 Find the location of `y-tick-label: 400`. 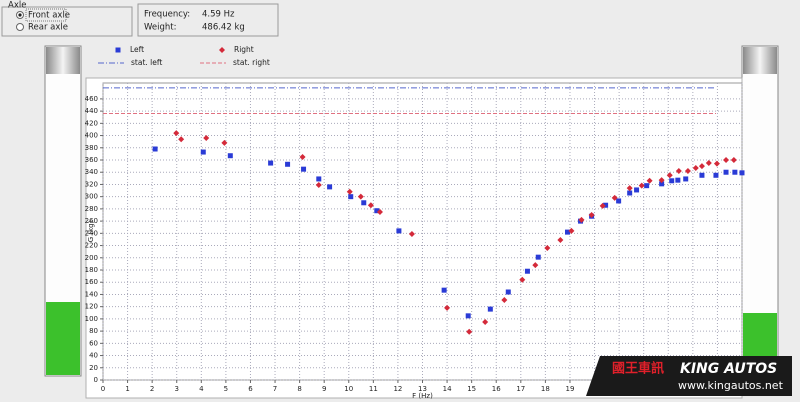

y-tick-label: 400 is located at coordinates (91, 136).